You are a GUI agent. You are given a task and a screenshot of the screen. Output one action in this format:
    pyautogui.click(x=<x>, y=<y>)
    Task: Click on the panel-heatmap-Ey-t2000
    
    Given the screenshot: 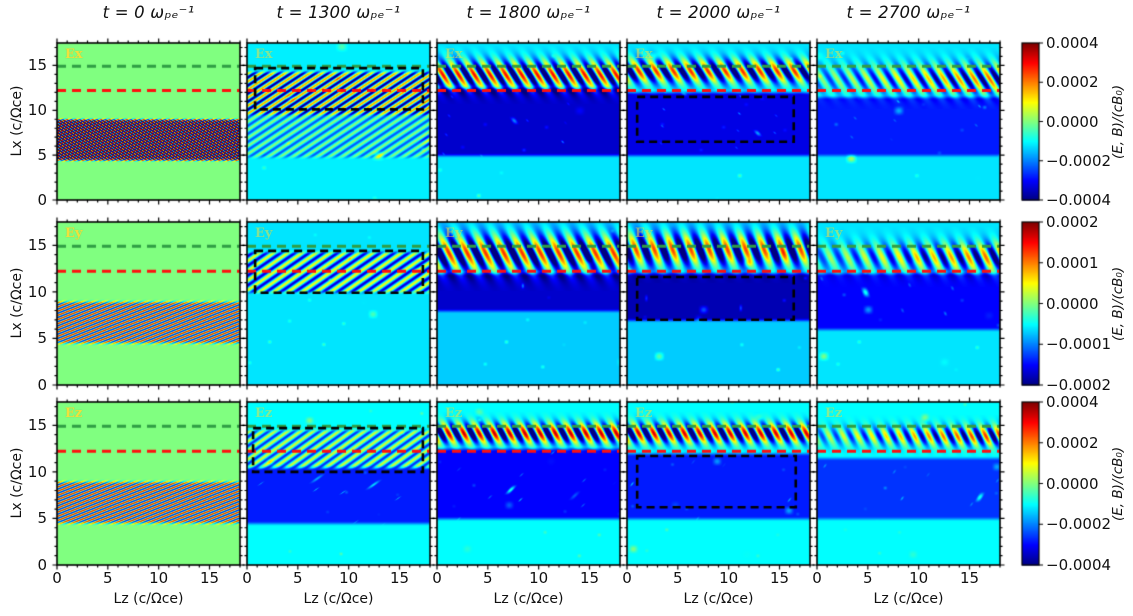 What is the action you would take?
    pyautogui.click(x=718, y=303)
    